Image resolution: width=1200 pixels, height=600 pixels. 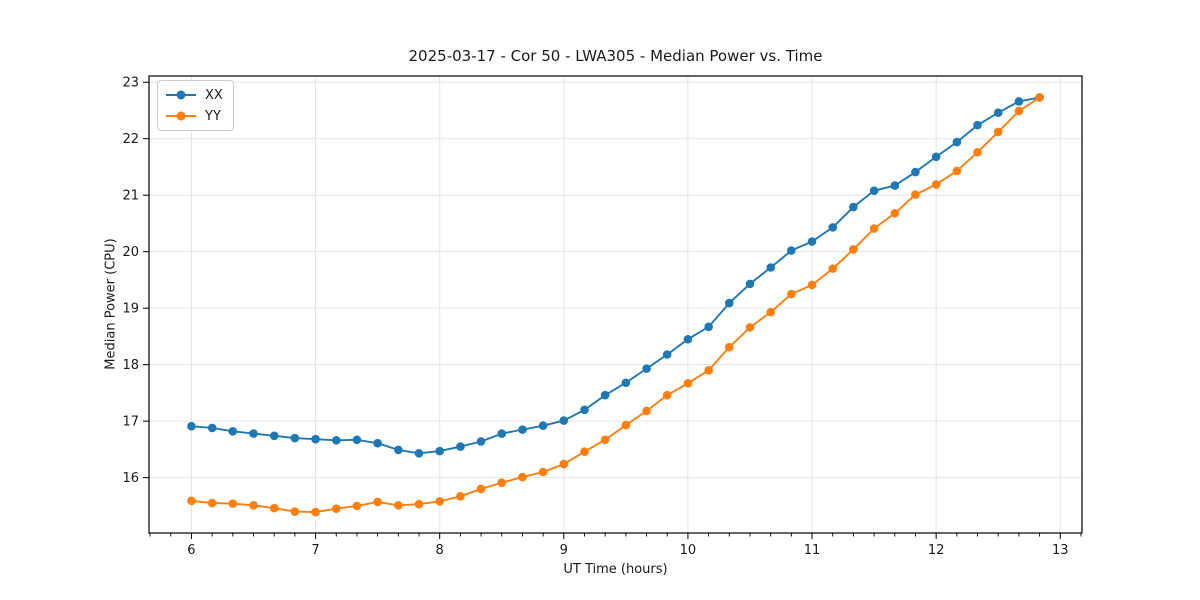 What do you see at coordinates (130, 196) in the screenshot?
I see `y-tick-label: 21` at bounding box center [130, 196].